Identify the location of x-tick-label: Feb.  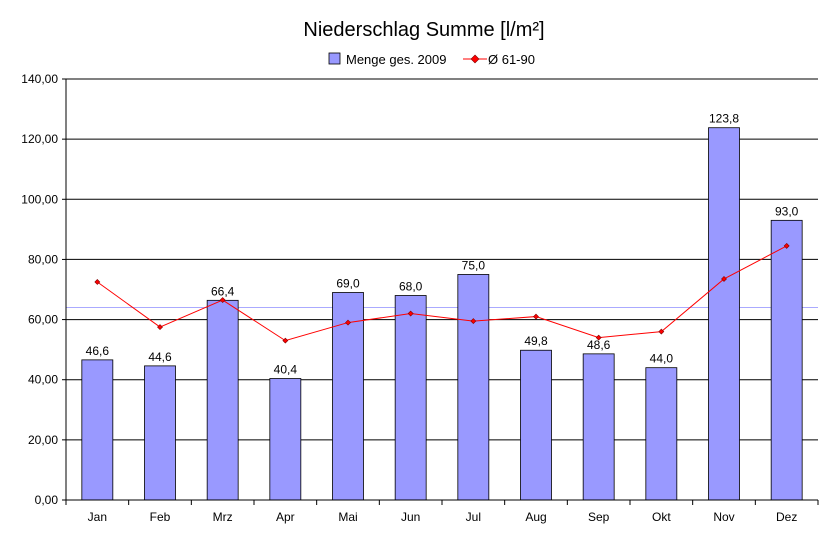
(160, 517).